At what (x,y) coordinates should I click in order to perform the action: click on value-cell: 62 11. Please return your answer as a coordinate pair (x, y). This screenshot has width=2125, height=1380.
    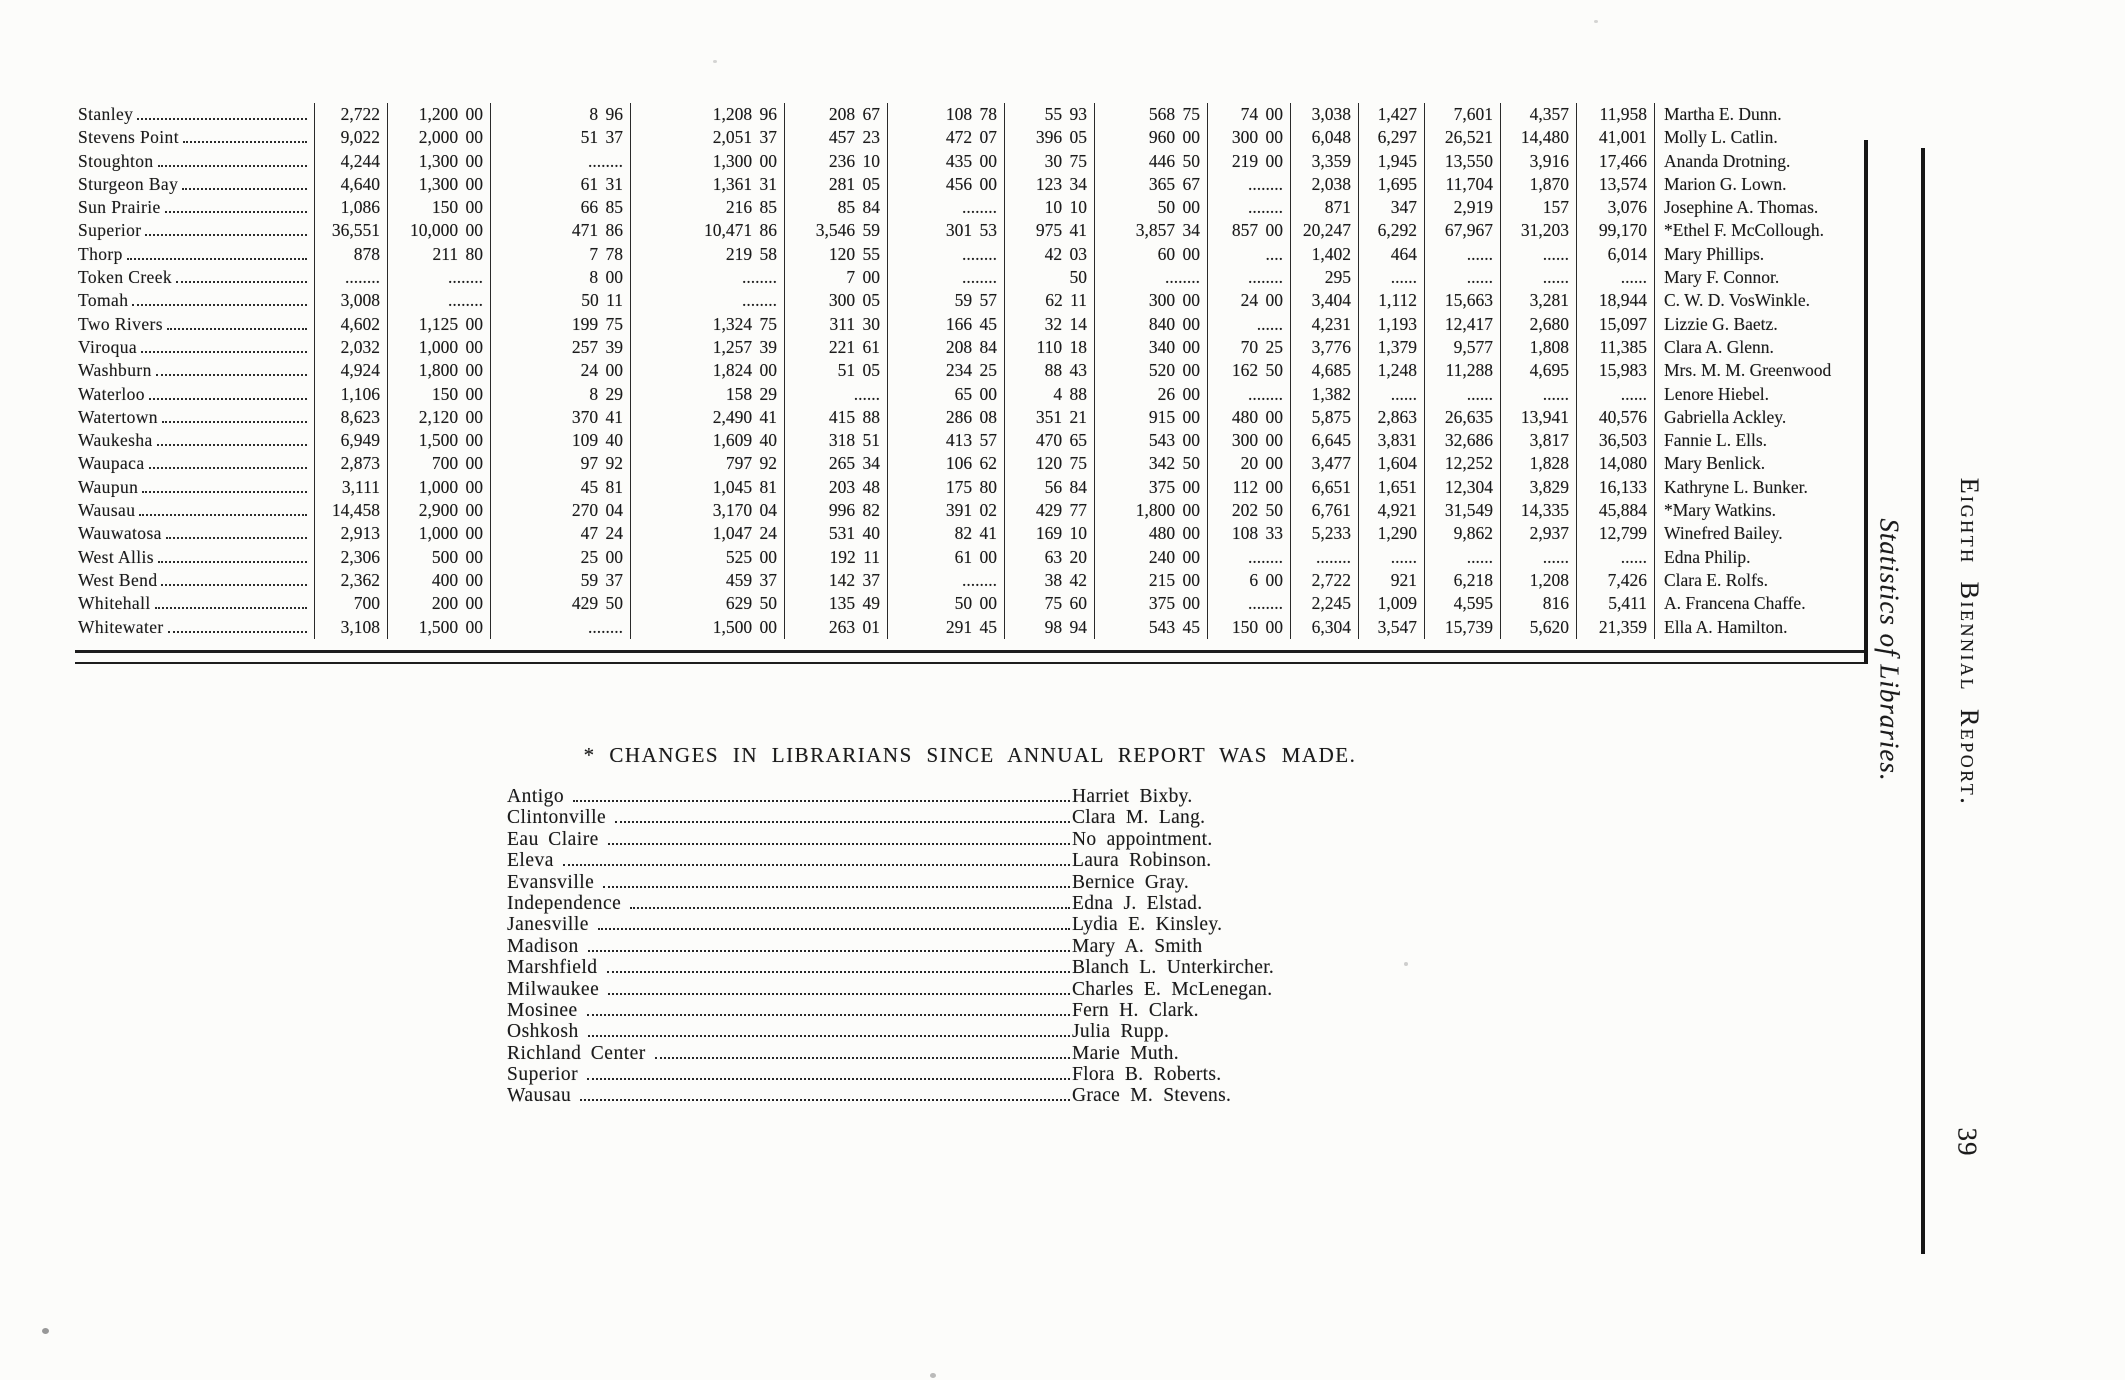
    Looking at the image, I should click on (1050, 301).